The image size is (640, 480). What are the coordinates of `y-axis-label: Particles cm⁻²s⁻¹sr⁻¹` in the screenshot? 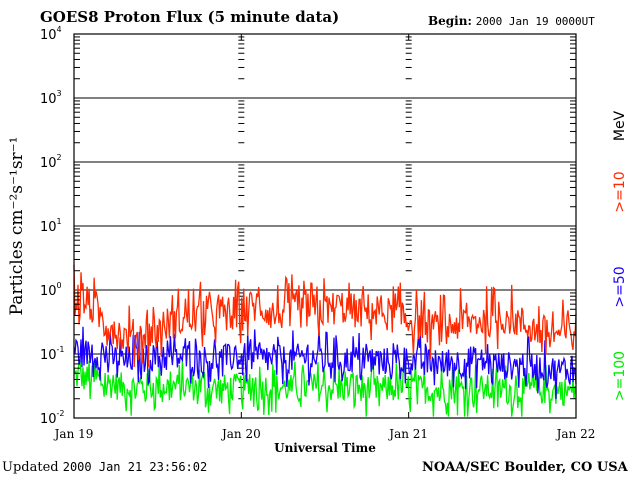 It's located at (17, 226).